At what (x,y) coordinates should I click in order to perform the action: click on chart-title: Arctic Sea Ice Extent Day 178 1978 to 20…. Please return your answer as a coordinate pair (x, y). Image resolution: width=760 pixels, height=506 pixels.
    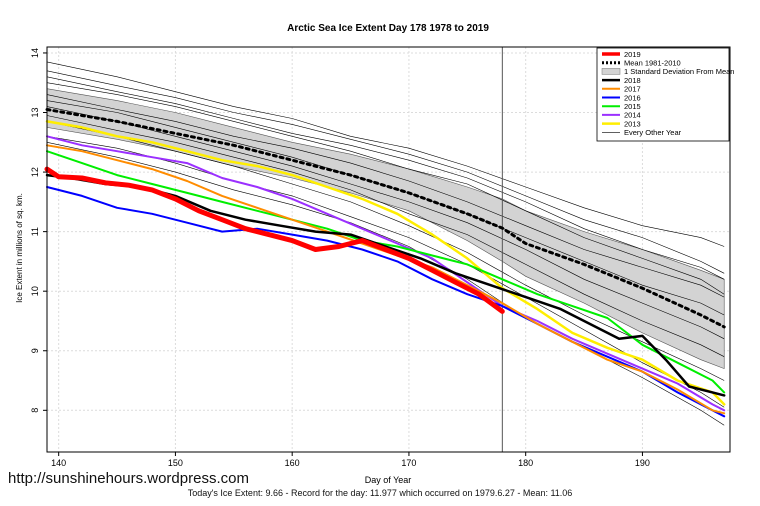
    Looking at the image, I should click on (388, 28).